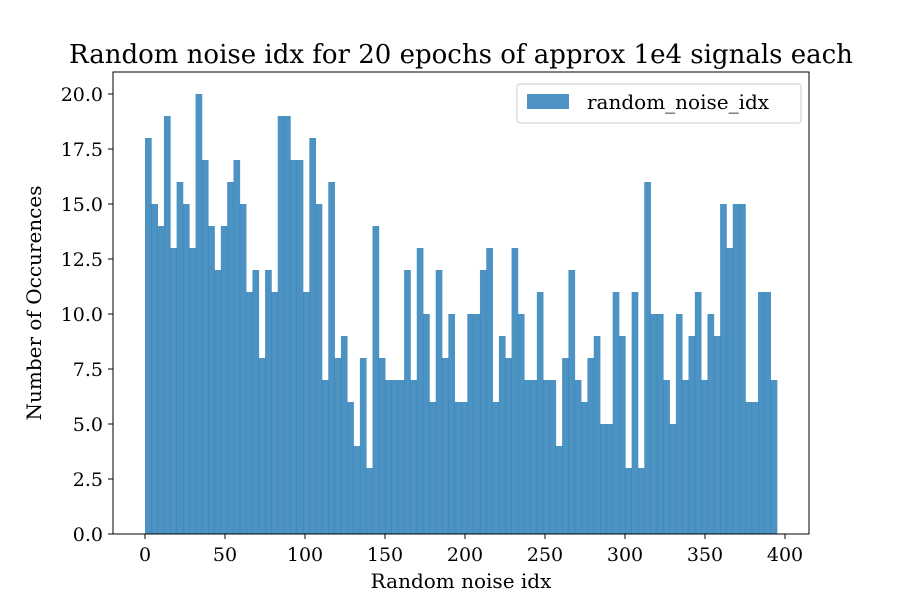 The width and height of the screenshot is (900, 600). I want to click on x-axis-ticks: 0 50 100 150 200 250 300 350 400, so click(471, 550).